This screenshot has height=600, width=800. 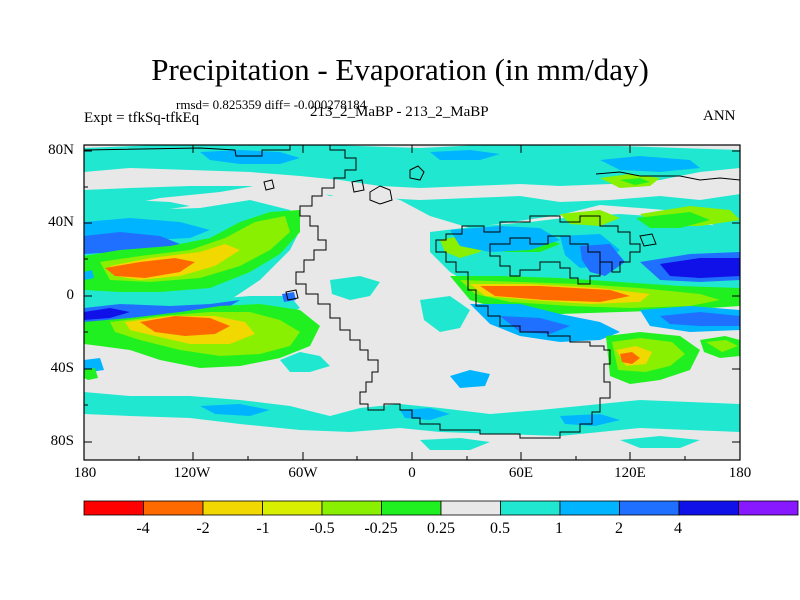 What do you see at coordinates (62, 368) in the screenshot?
I see `lat-label-40s: 40S` at bounding box center [62, 368].